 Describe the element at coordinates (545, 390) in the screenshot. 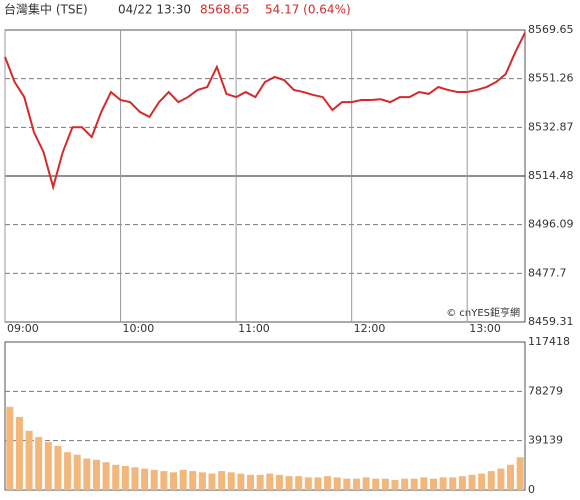

I see `y-tick-label: 78279` at that location.